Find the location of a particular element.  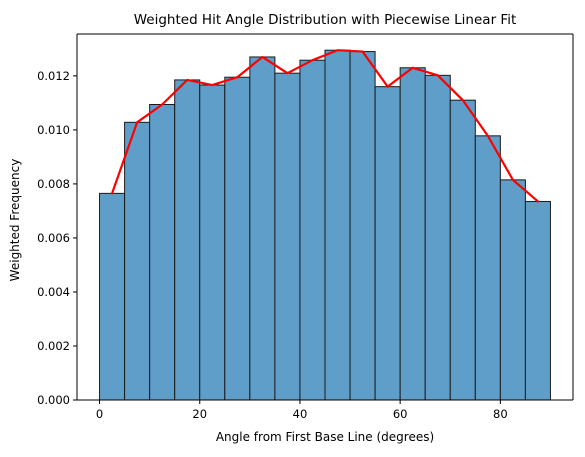

x-tick-label: 60 is located at coordinates (400, 414).